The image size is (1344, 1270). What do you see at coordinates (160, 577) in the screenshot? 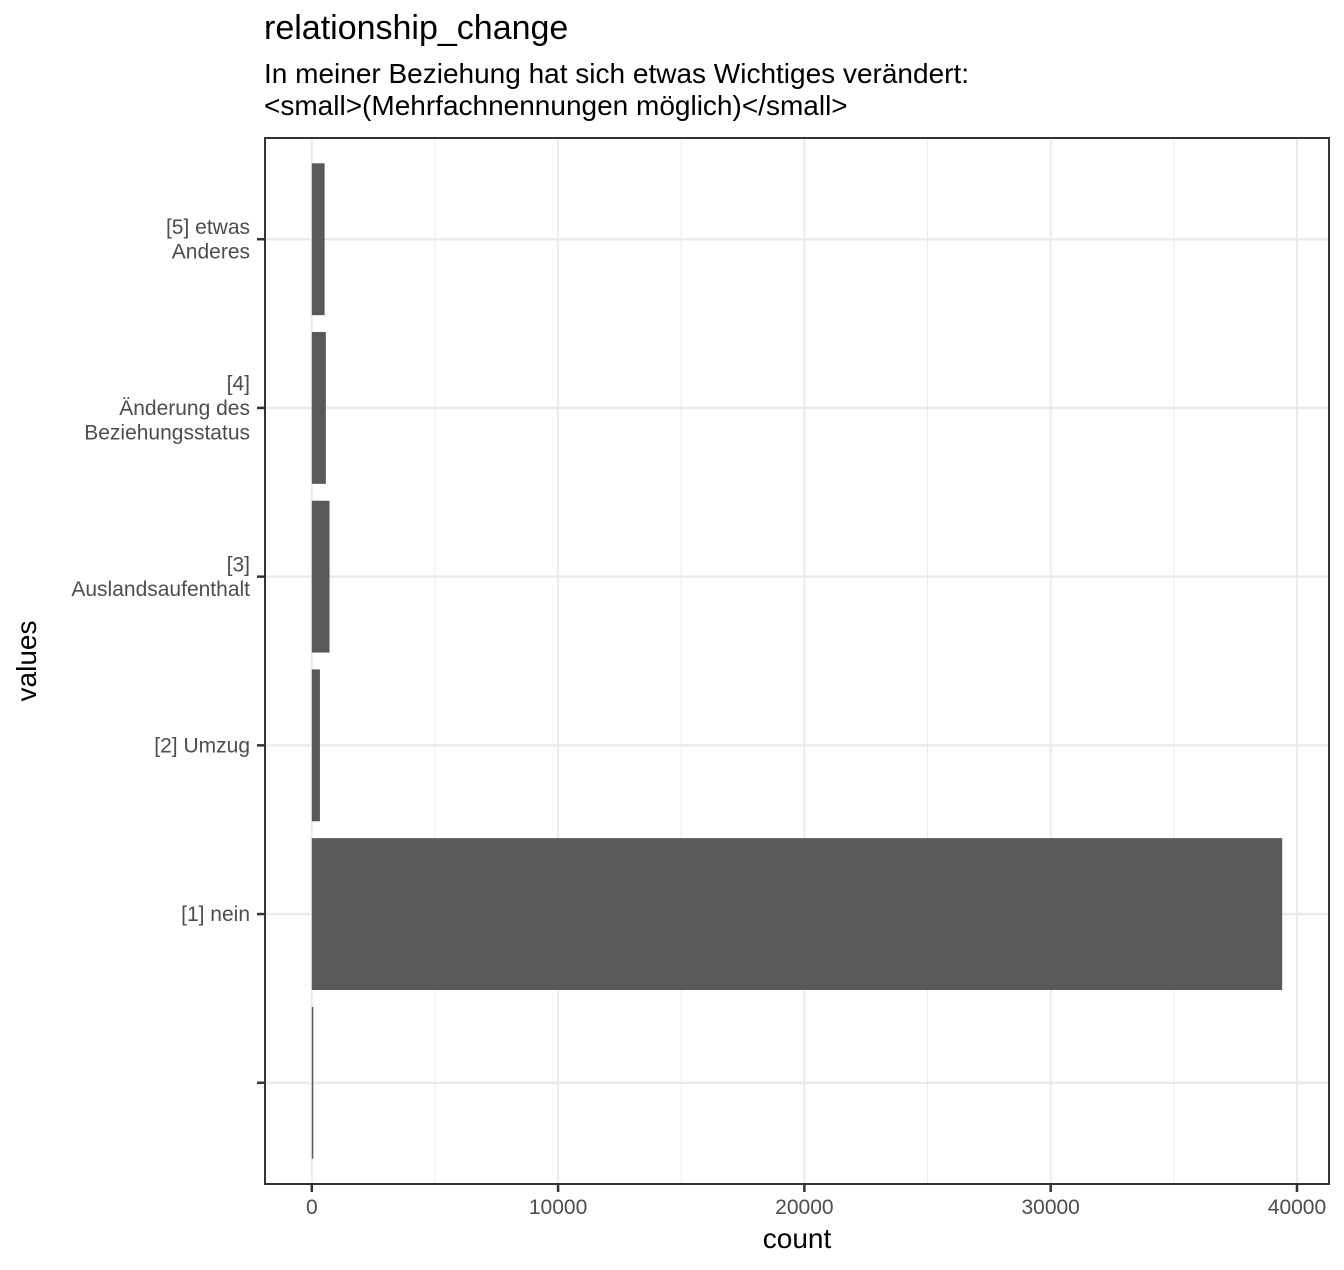
I see `y-tick-label: [3] Auslandsaufenthalt` at bounding box center [160, 577].